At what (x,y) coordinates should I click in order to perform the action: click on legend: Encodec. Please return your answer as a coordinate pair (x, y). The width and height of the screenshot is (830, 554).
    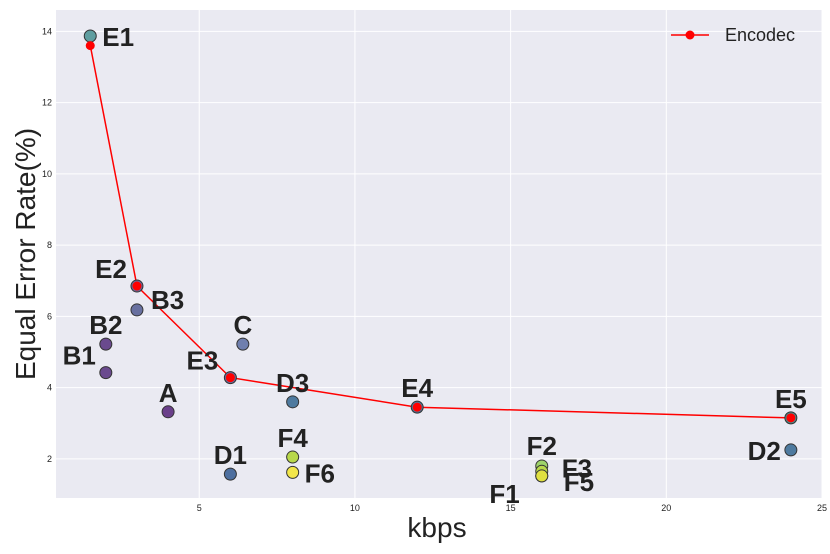
    Looking at the image, I should click on (733, 35).